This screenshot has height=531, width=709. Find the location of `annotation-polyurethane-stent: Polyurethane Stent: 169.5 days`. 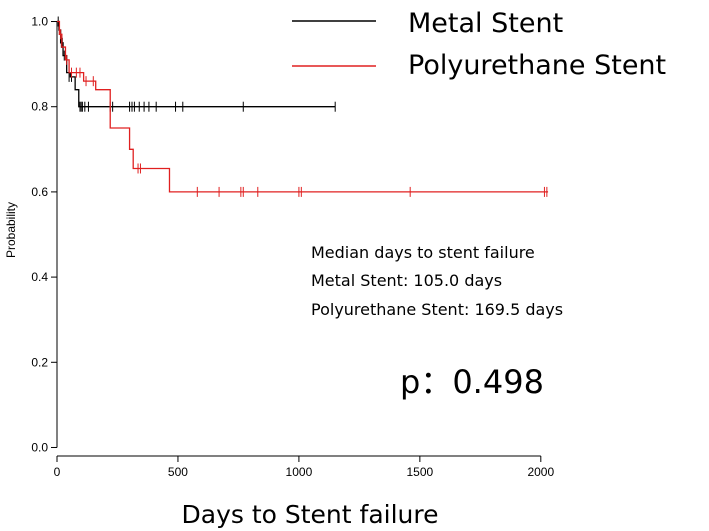

annotation-polyurethane-stent: Polyurethane Stent: 169.5 days is located at coordinates (437, 309).